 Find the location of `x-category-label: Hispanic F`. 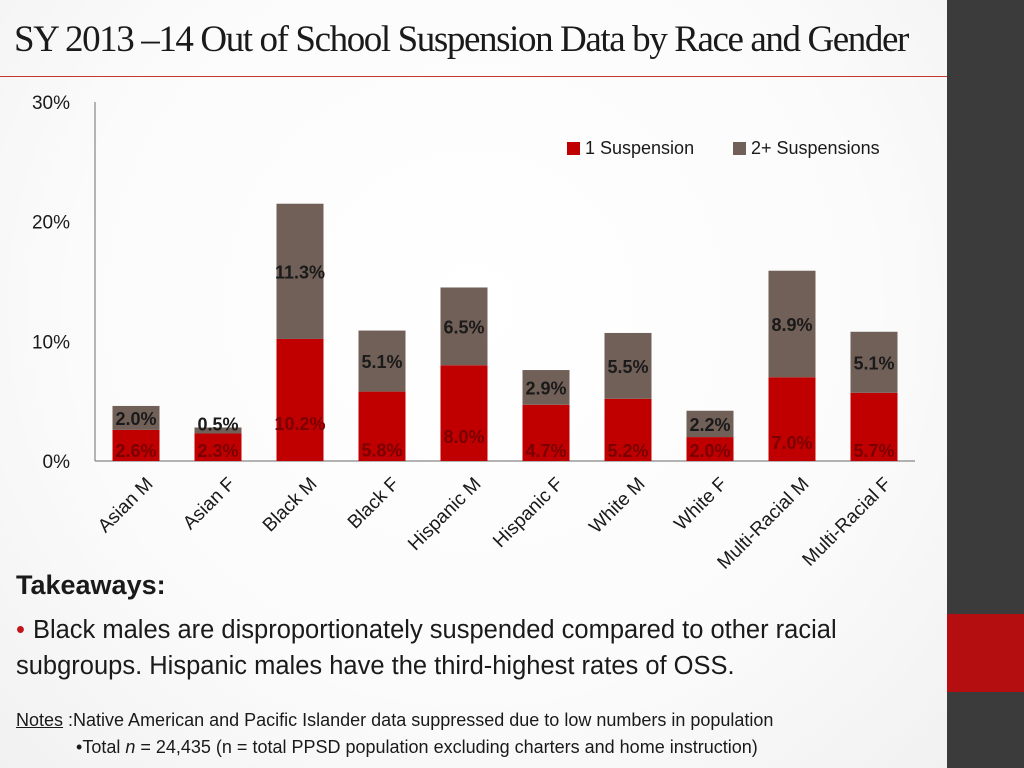

x-category-label: Hispanic F is located at coordinates (528, 513).